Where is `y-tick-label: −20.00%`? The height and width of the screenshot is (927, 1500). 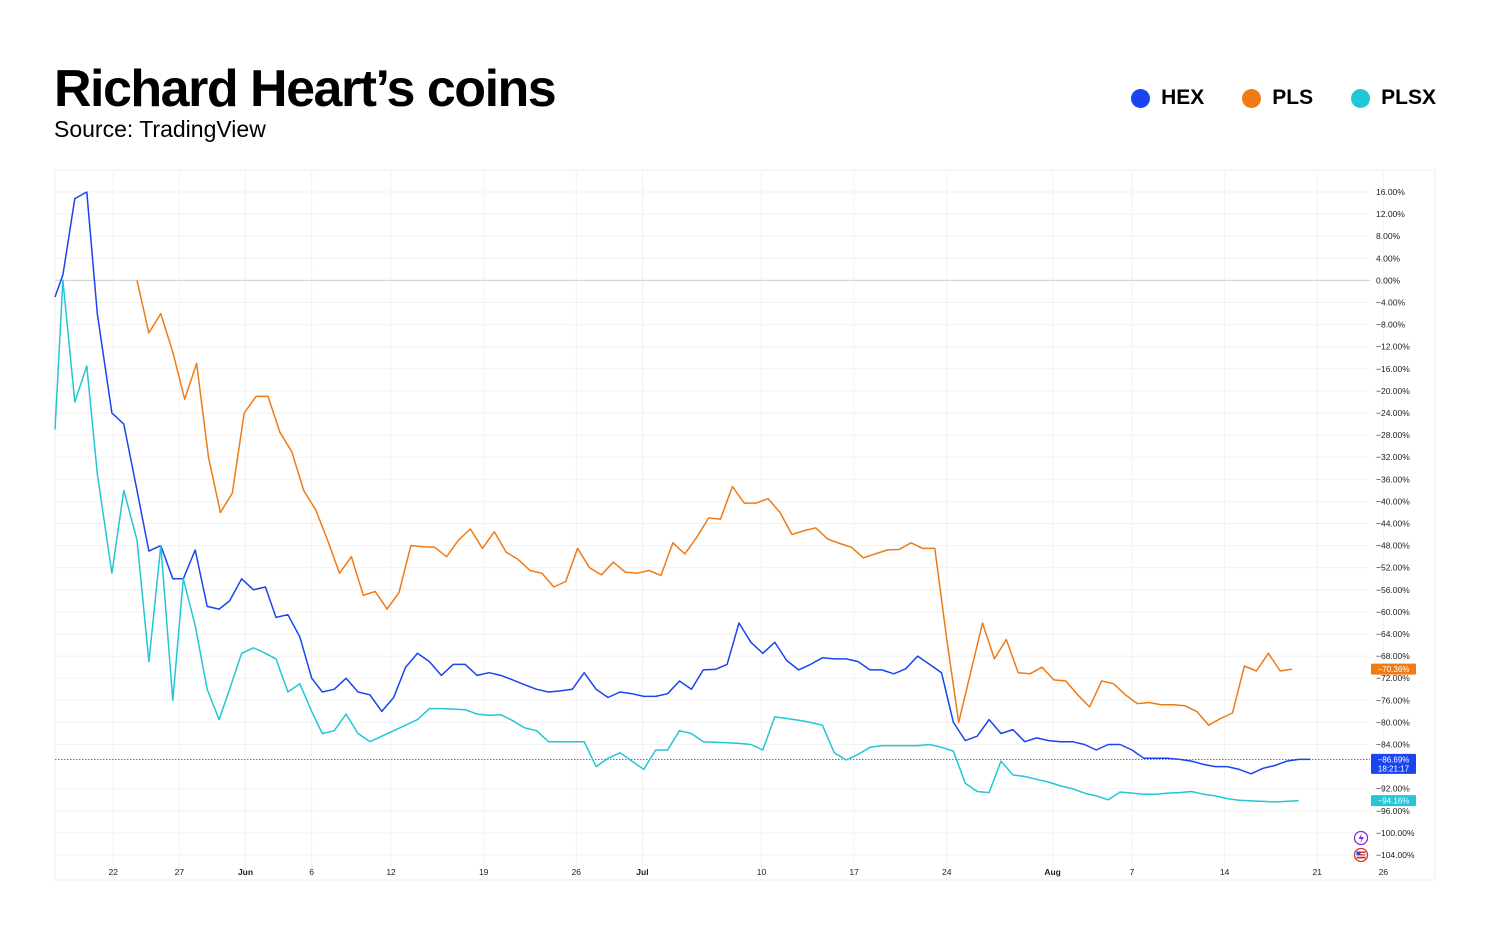
y-tick-label: −20.00% is located at coordinates (1393, 391).